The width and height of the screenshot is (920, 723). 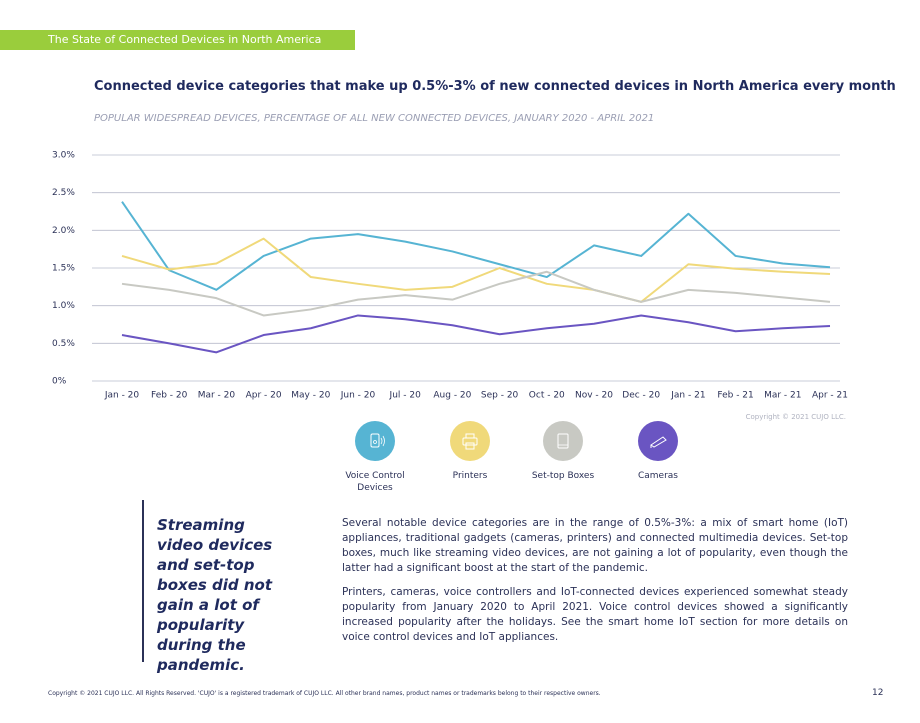 What do you see at coordinates (830, 396) in the screenshot?
I see `x-tick-label: Apr - 21` at bounding box center [830, 396].